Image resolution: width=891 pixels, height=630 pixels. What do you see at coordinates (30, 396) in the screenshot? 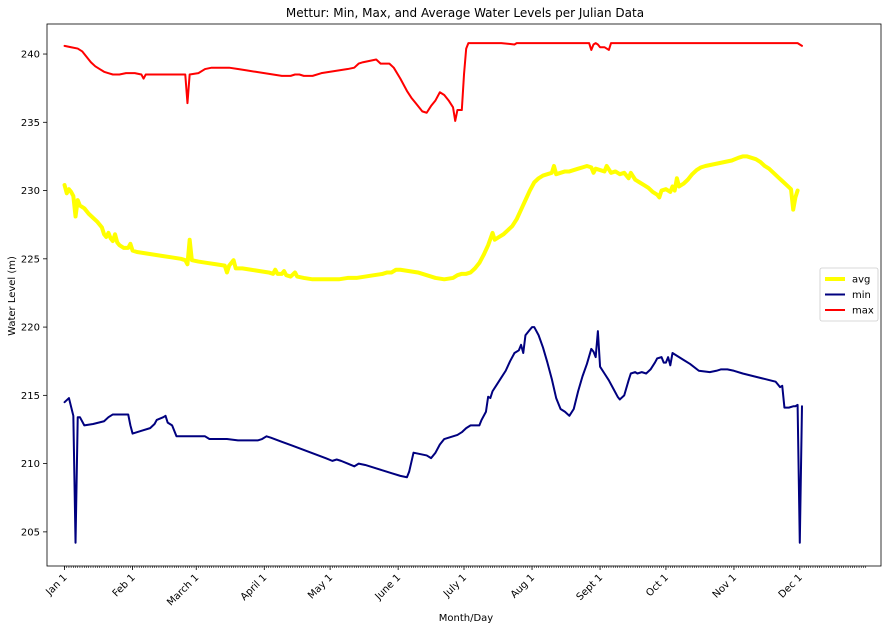
I see `y-tick-label: 215` at bounding box center [30, 396].